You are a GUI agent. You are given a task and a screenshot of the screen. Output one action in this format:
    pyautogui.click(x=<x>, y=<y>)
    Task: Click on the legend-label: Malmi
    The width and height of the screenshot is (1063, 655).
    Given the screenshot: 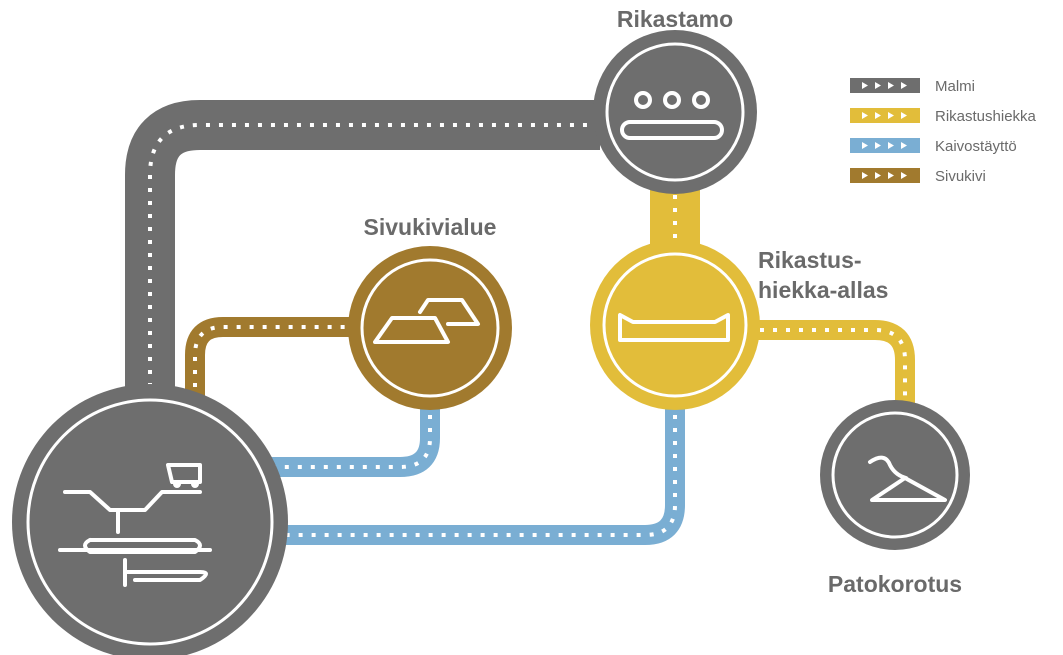 What is the action you would take?
    pyautogui.click(x=955, y=86)
    